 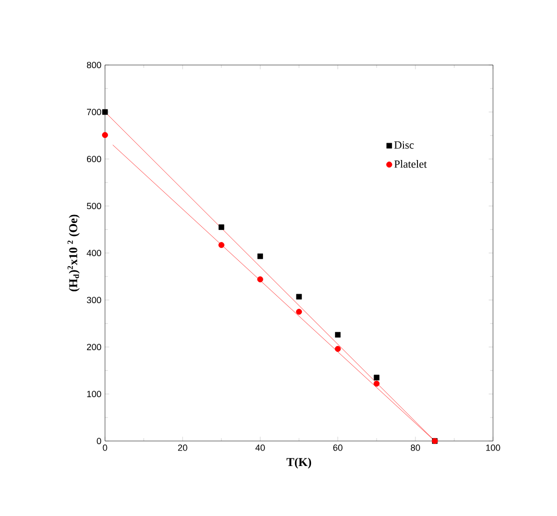 I want to click on x-tick-label: 60, so click(x=337, y=447).